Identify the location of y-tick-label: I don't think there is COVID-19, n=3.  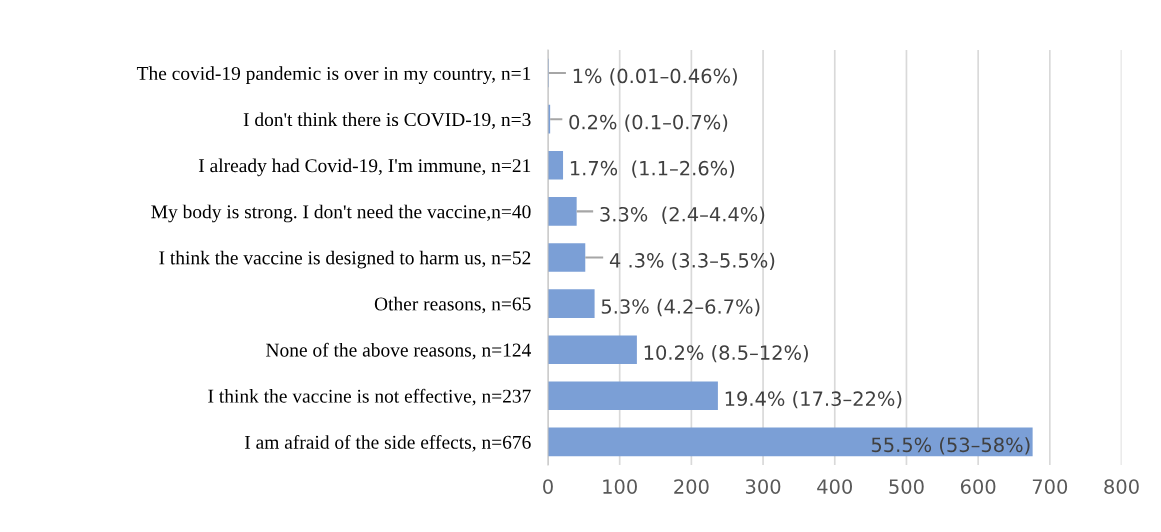
(387, 120).